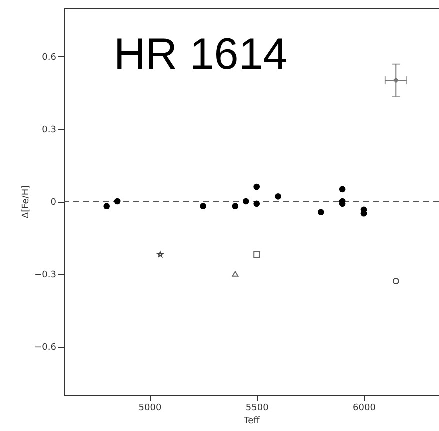 Image resolution: width=439 pixels, height=431 pixels. I want to click on y-tick-label: 0.3, so click(49, 130).